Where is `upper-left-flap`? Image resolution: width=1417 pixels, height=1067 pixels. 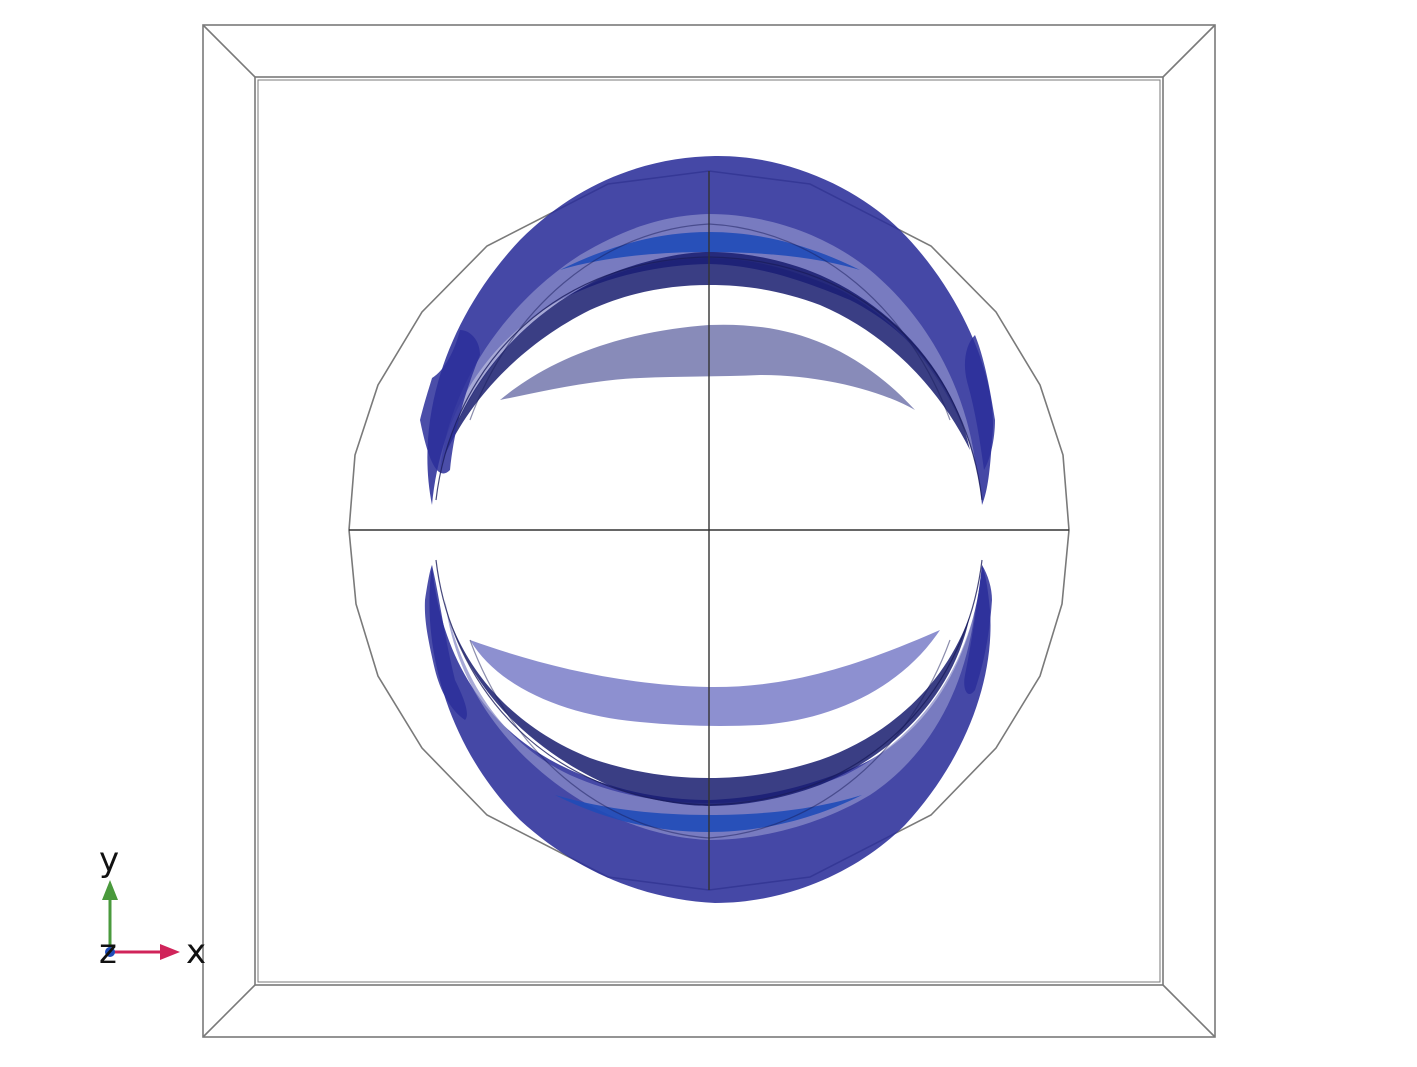
upper-left-flap is located at coordinates (450, 402).